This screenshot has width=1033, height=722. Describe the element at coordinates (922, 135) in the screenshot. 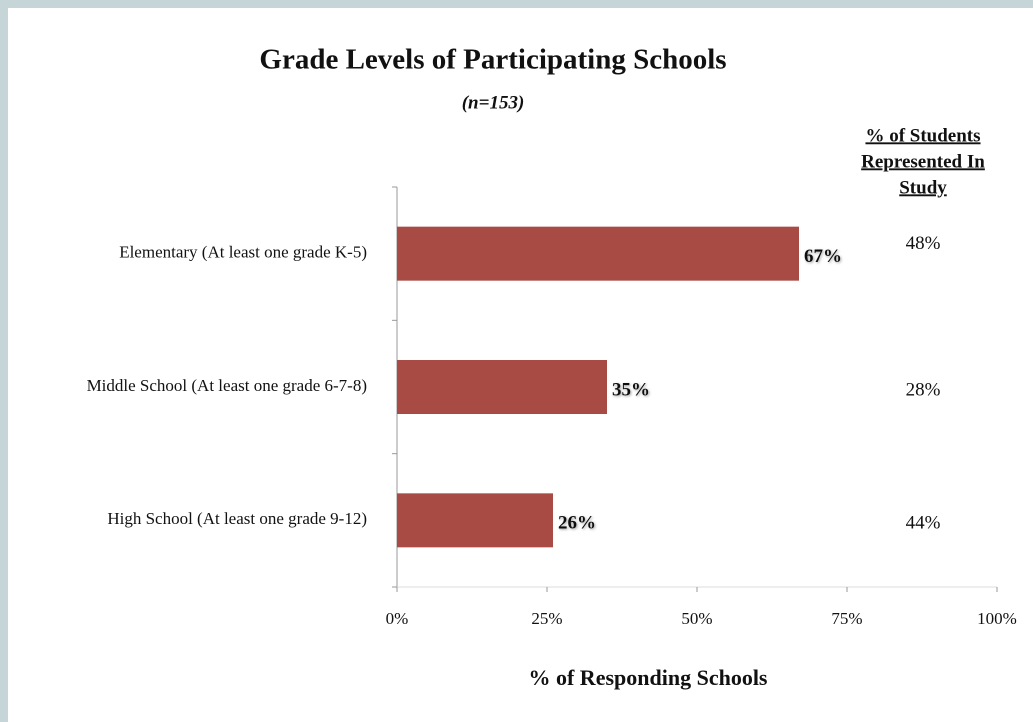

I see `side-column-header: % of Students` at that location.